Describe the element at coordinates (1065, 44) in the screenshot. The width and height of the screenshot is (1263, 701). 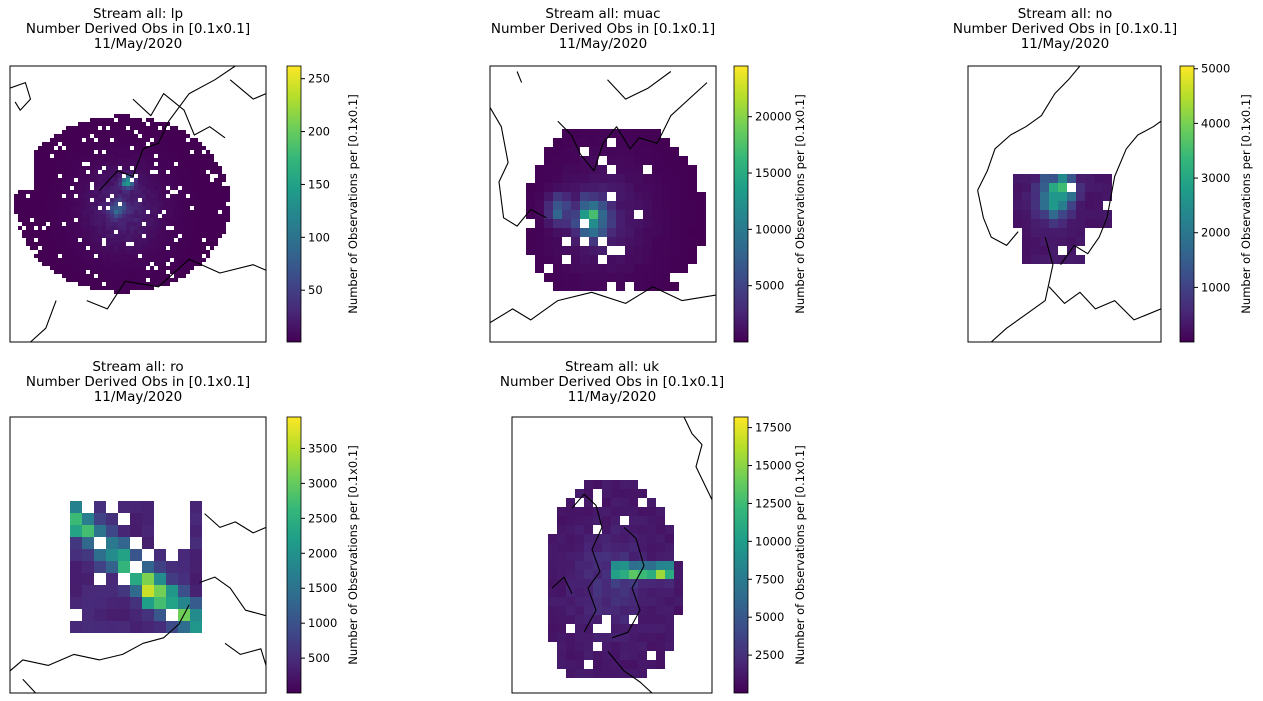
I see `panel-date: 11/May/2020` at that location.